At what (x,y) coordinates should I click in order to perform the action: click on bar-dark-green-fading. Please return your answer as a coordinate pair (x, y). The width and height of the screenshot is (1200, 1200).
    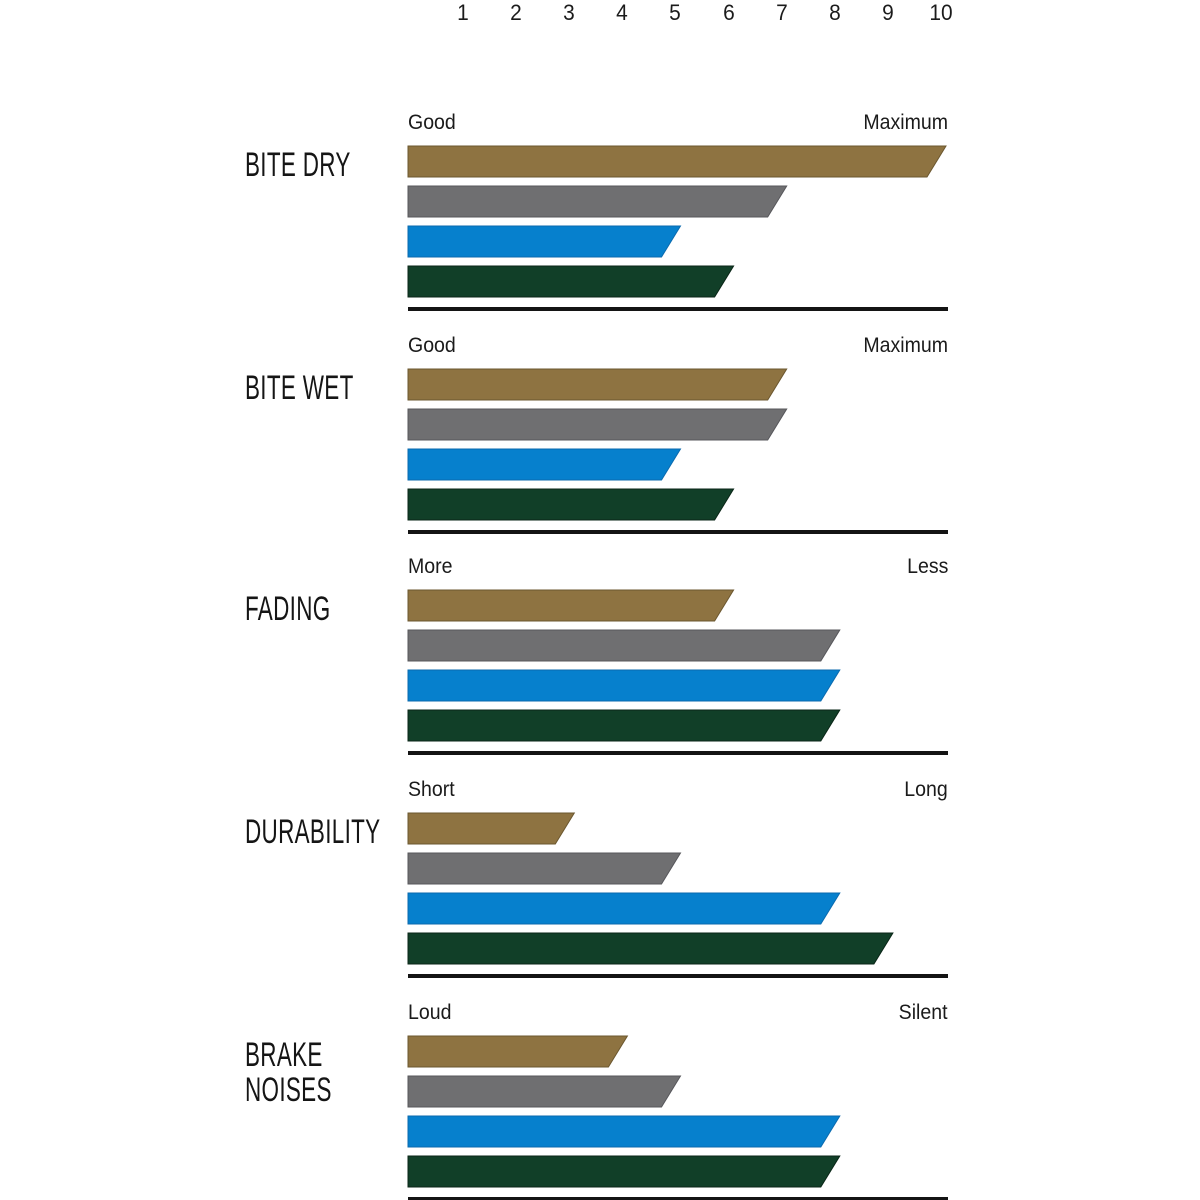
    Looking at the image, I should click on (624, 725).